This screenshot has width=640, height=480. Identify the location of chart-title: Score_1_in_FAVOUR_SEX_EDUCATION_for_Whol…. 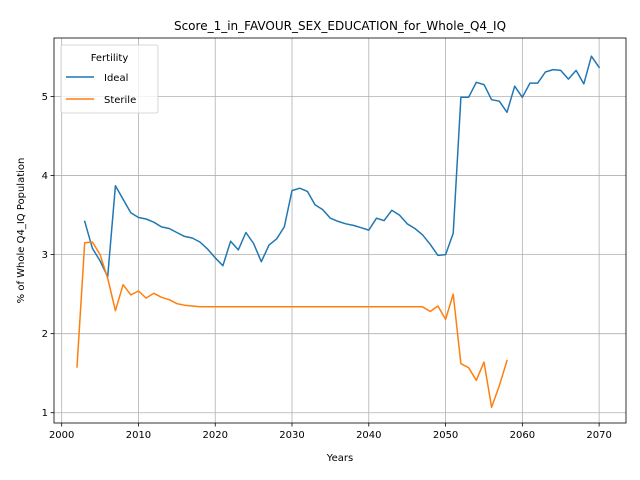
(340, 26).